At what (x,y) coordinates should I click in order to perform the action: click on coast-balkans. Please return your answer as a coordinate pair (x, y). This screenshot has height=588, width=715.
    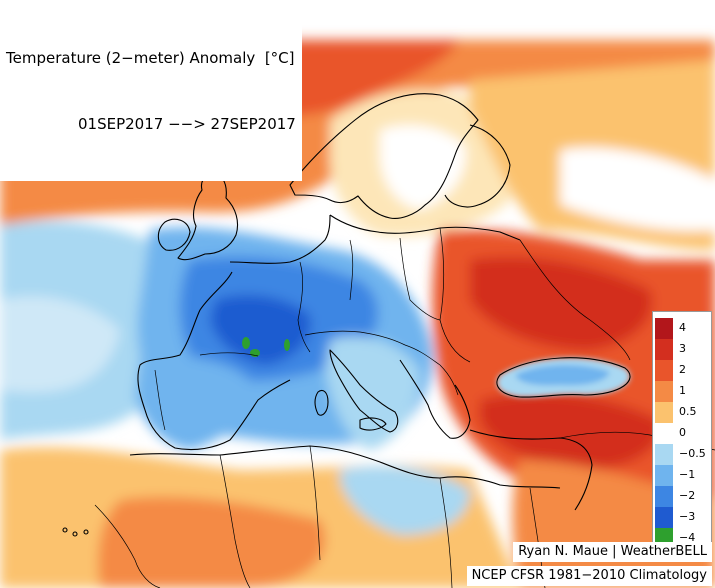
    Looking at the image, I should click on (435, 399).